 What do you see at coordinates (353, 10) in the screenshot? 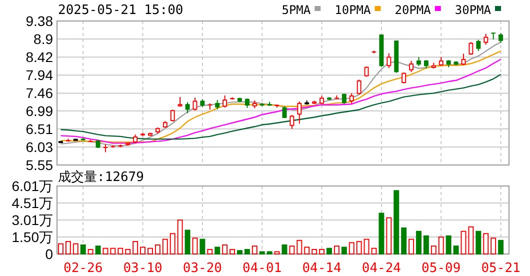
I see `legend-label: 10PMA` at bounding box center [353, 10].